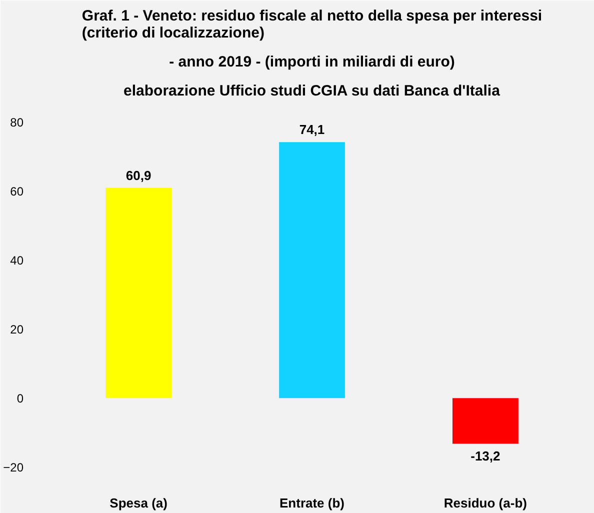 The image size is (594, 513). What do you see at coordinates (312, 91) in the screenshot?
I see `text: elaborazione Ufficio studi CGIA su dati Banca d'Italia` at bounding box center [312, 91].